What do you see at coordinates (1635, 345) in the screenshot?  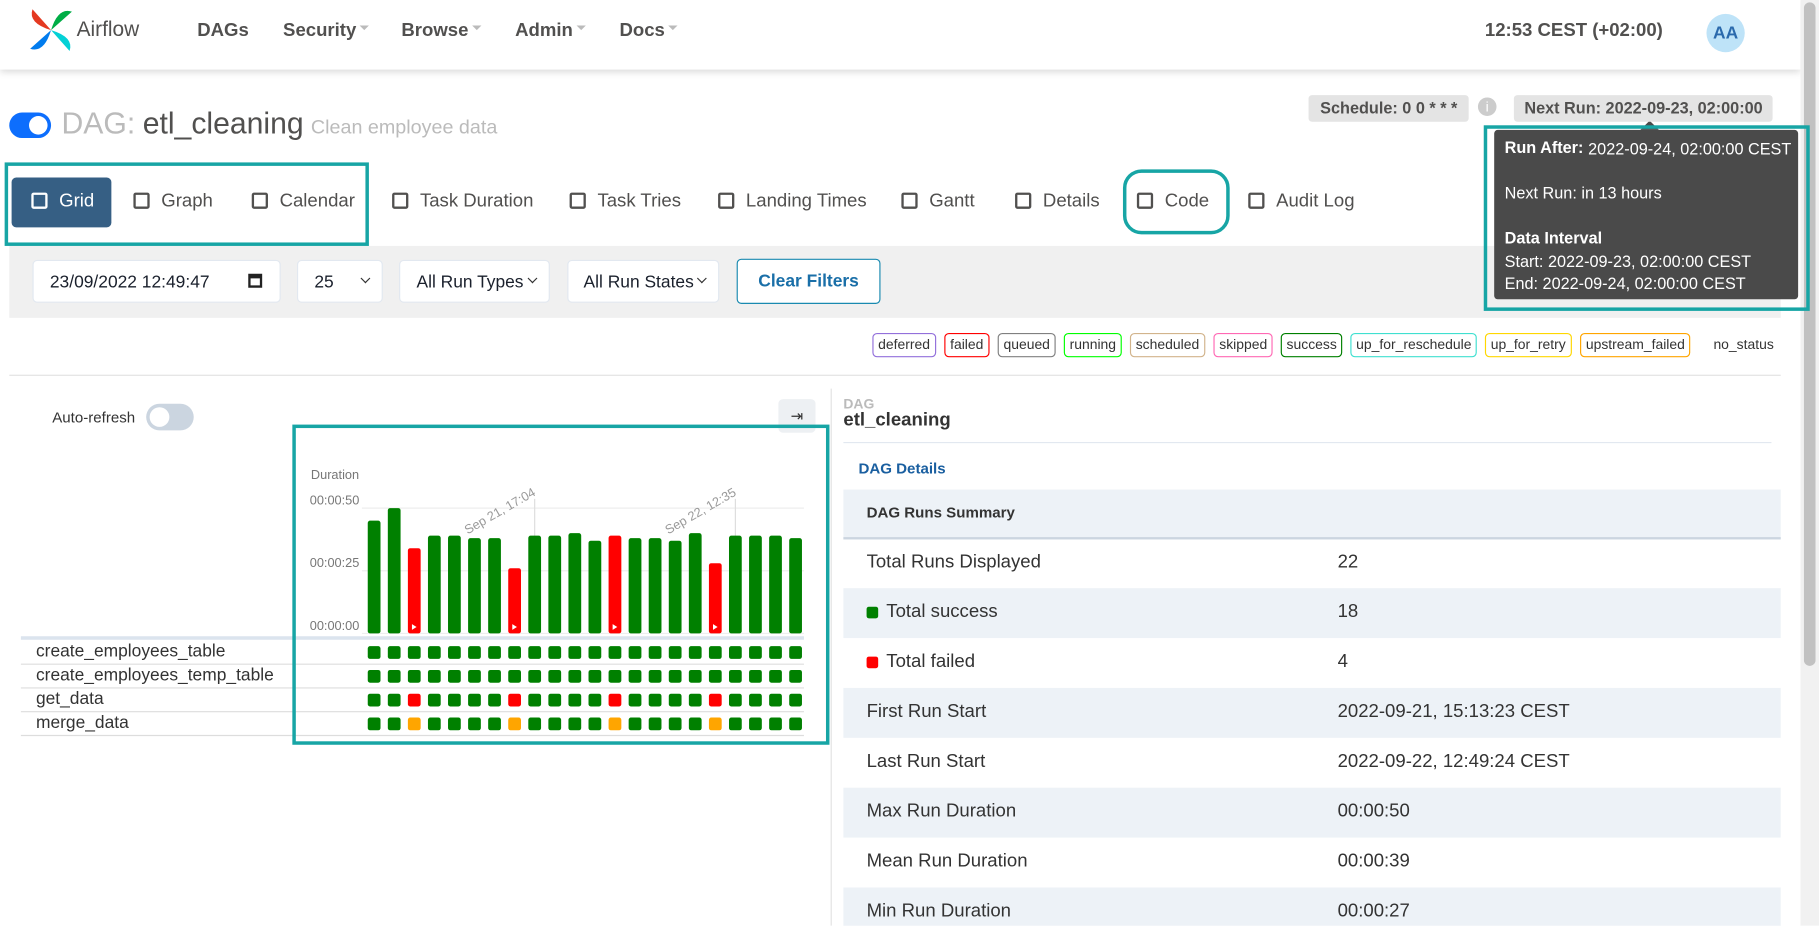 I see `legend-badge: upstream_failed` at bounding box center [1635, 345].